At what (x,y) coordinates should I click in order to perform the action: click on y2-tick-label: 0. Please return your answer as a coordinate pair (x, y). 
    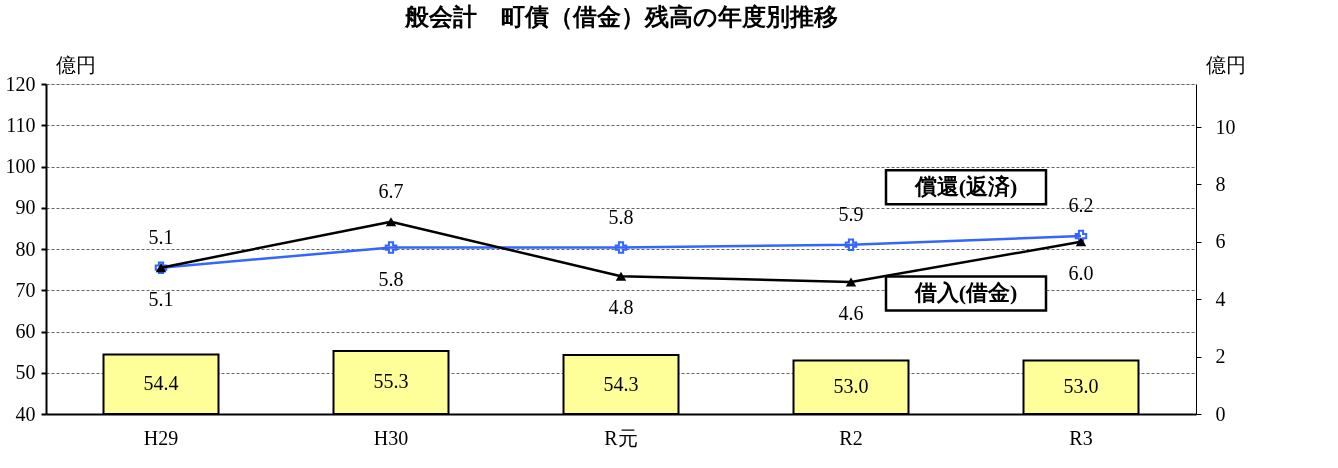
    Looking at the image, I should click on (1220, 413).